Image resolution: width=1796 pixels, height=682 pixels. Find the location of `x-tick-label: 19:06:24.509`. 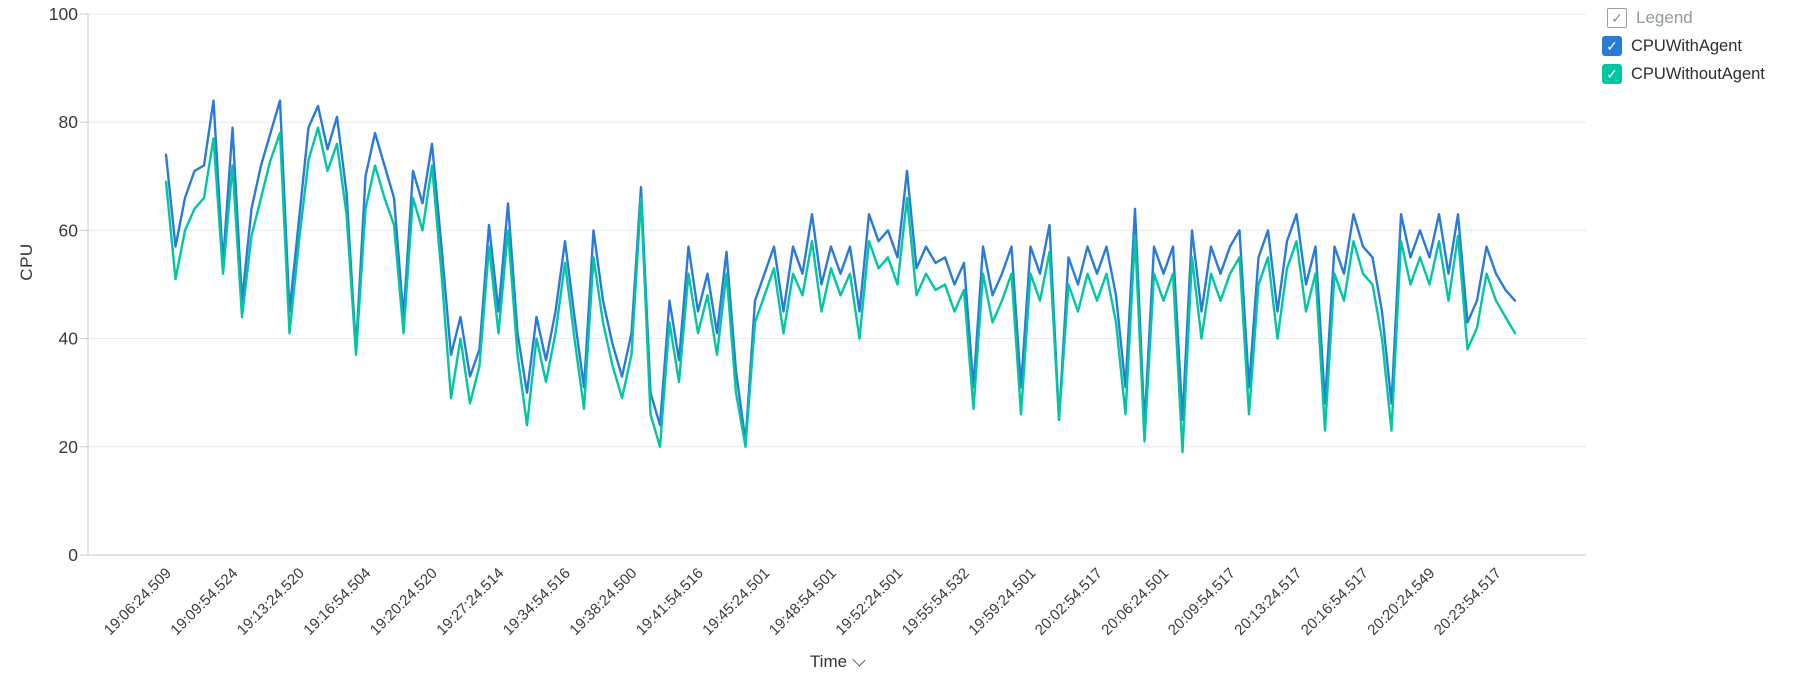

x-tick-label: 19:06:24.509 is located at coordinates (138, 602).